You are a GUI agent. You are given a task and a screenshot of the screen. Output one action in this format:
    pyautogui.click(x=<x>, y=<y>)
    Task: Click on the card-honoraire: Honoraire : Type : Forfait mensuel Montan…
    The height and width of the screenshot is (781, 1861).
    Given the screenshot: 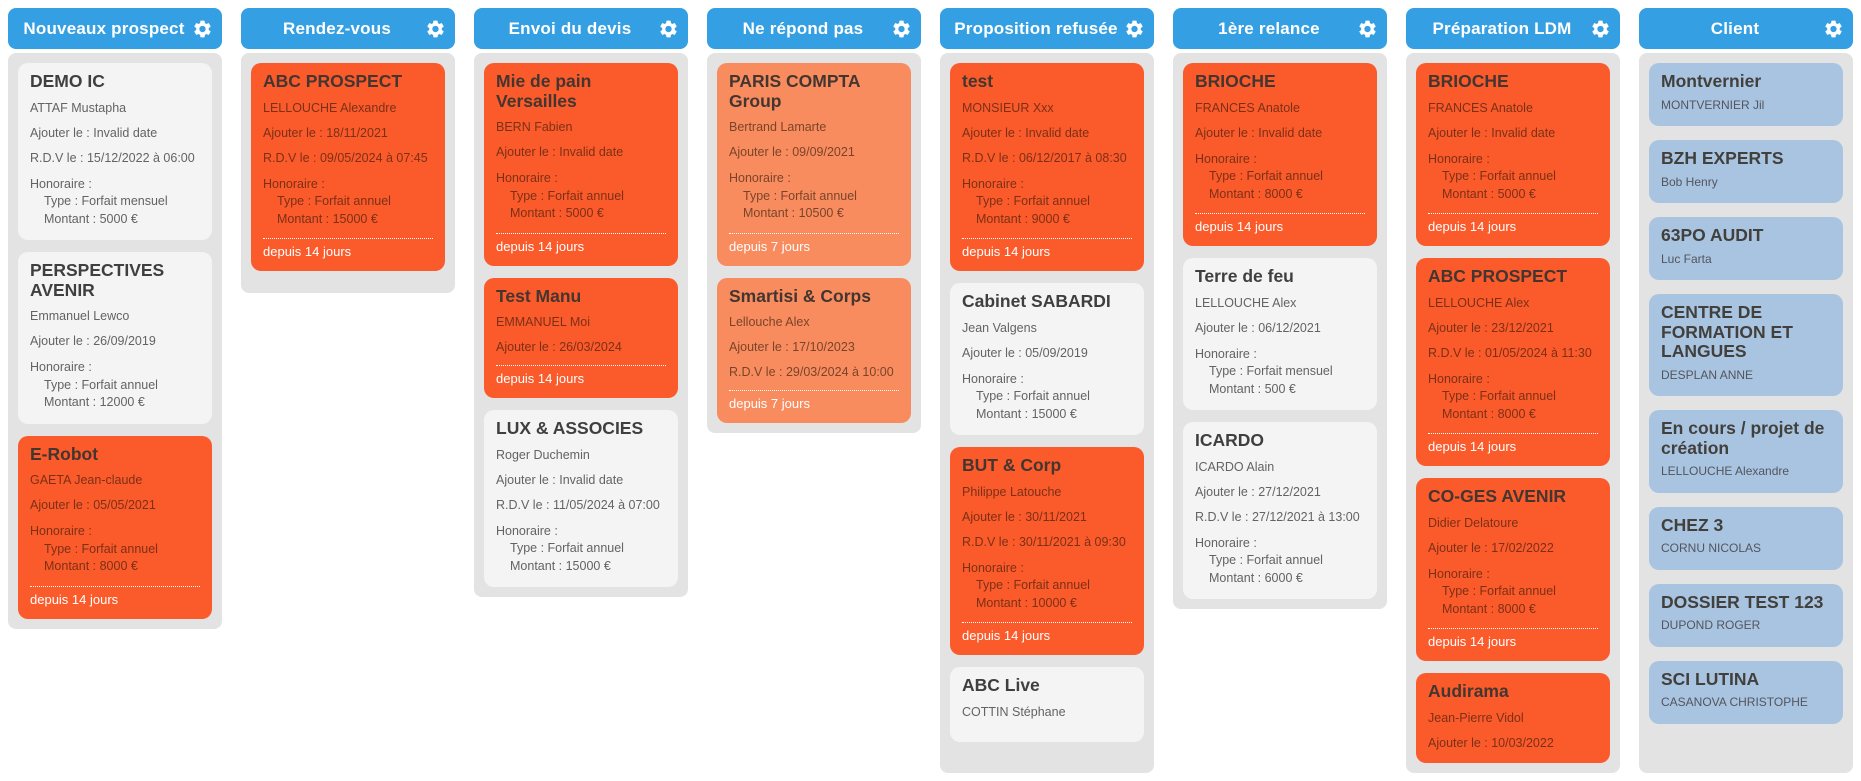 What is the action you would take?
    pyautogui.click(x=1280, y=372)
    